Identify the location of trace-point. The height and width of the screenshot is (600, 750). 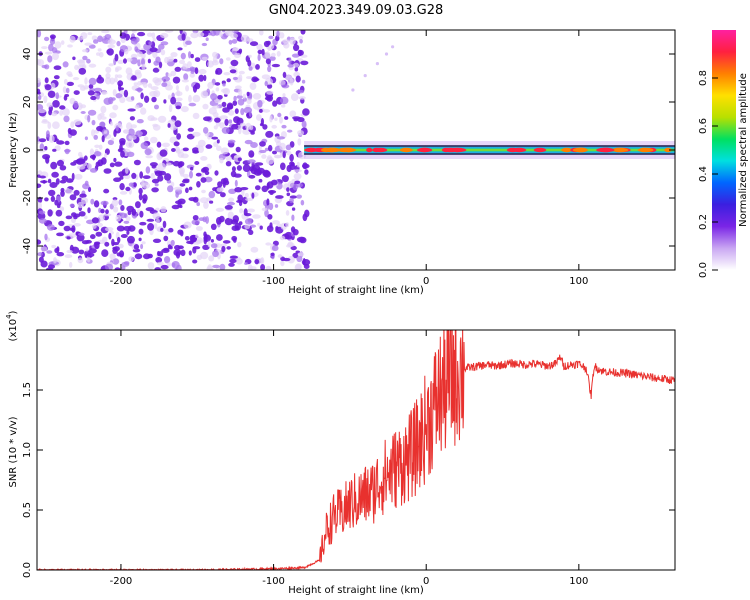
(353, 90).